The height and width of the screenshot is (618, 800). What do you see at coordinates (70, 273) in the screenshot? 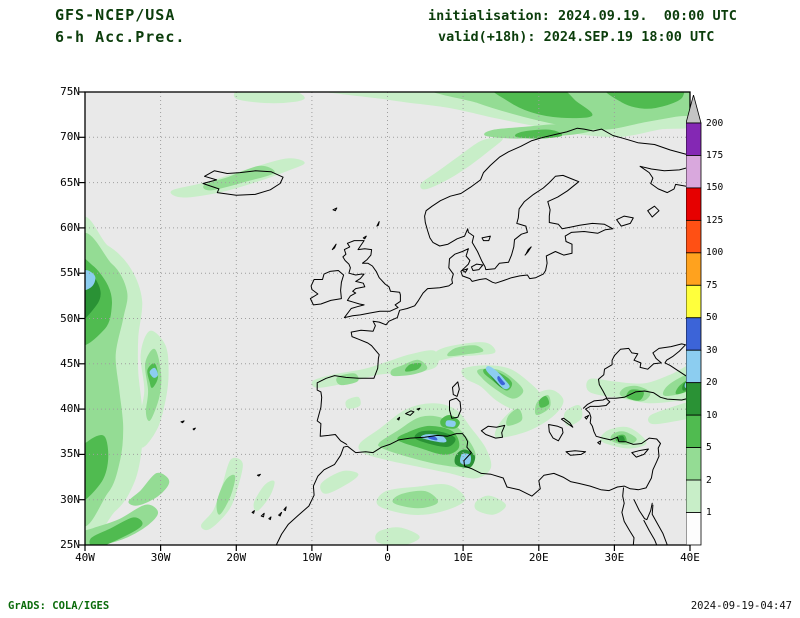
I see `lat-label: 55N` at bounding box center [70, 273].